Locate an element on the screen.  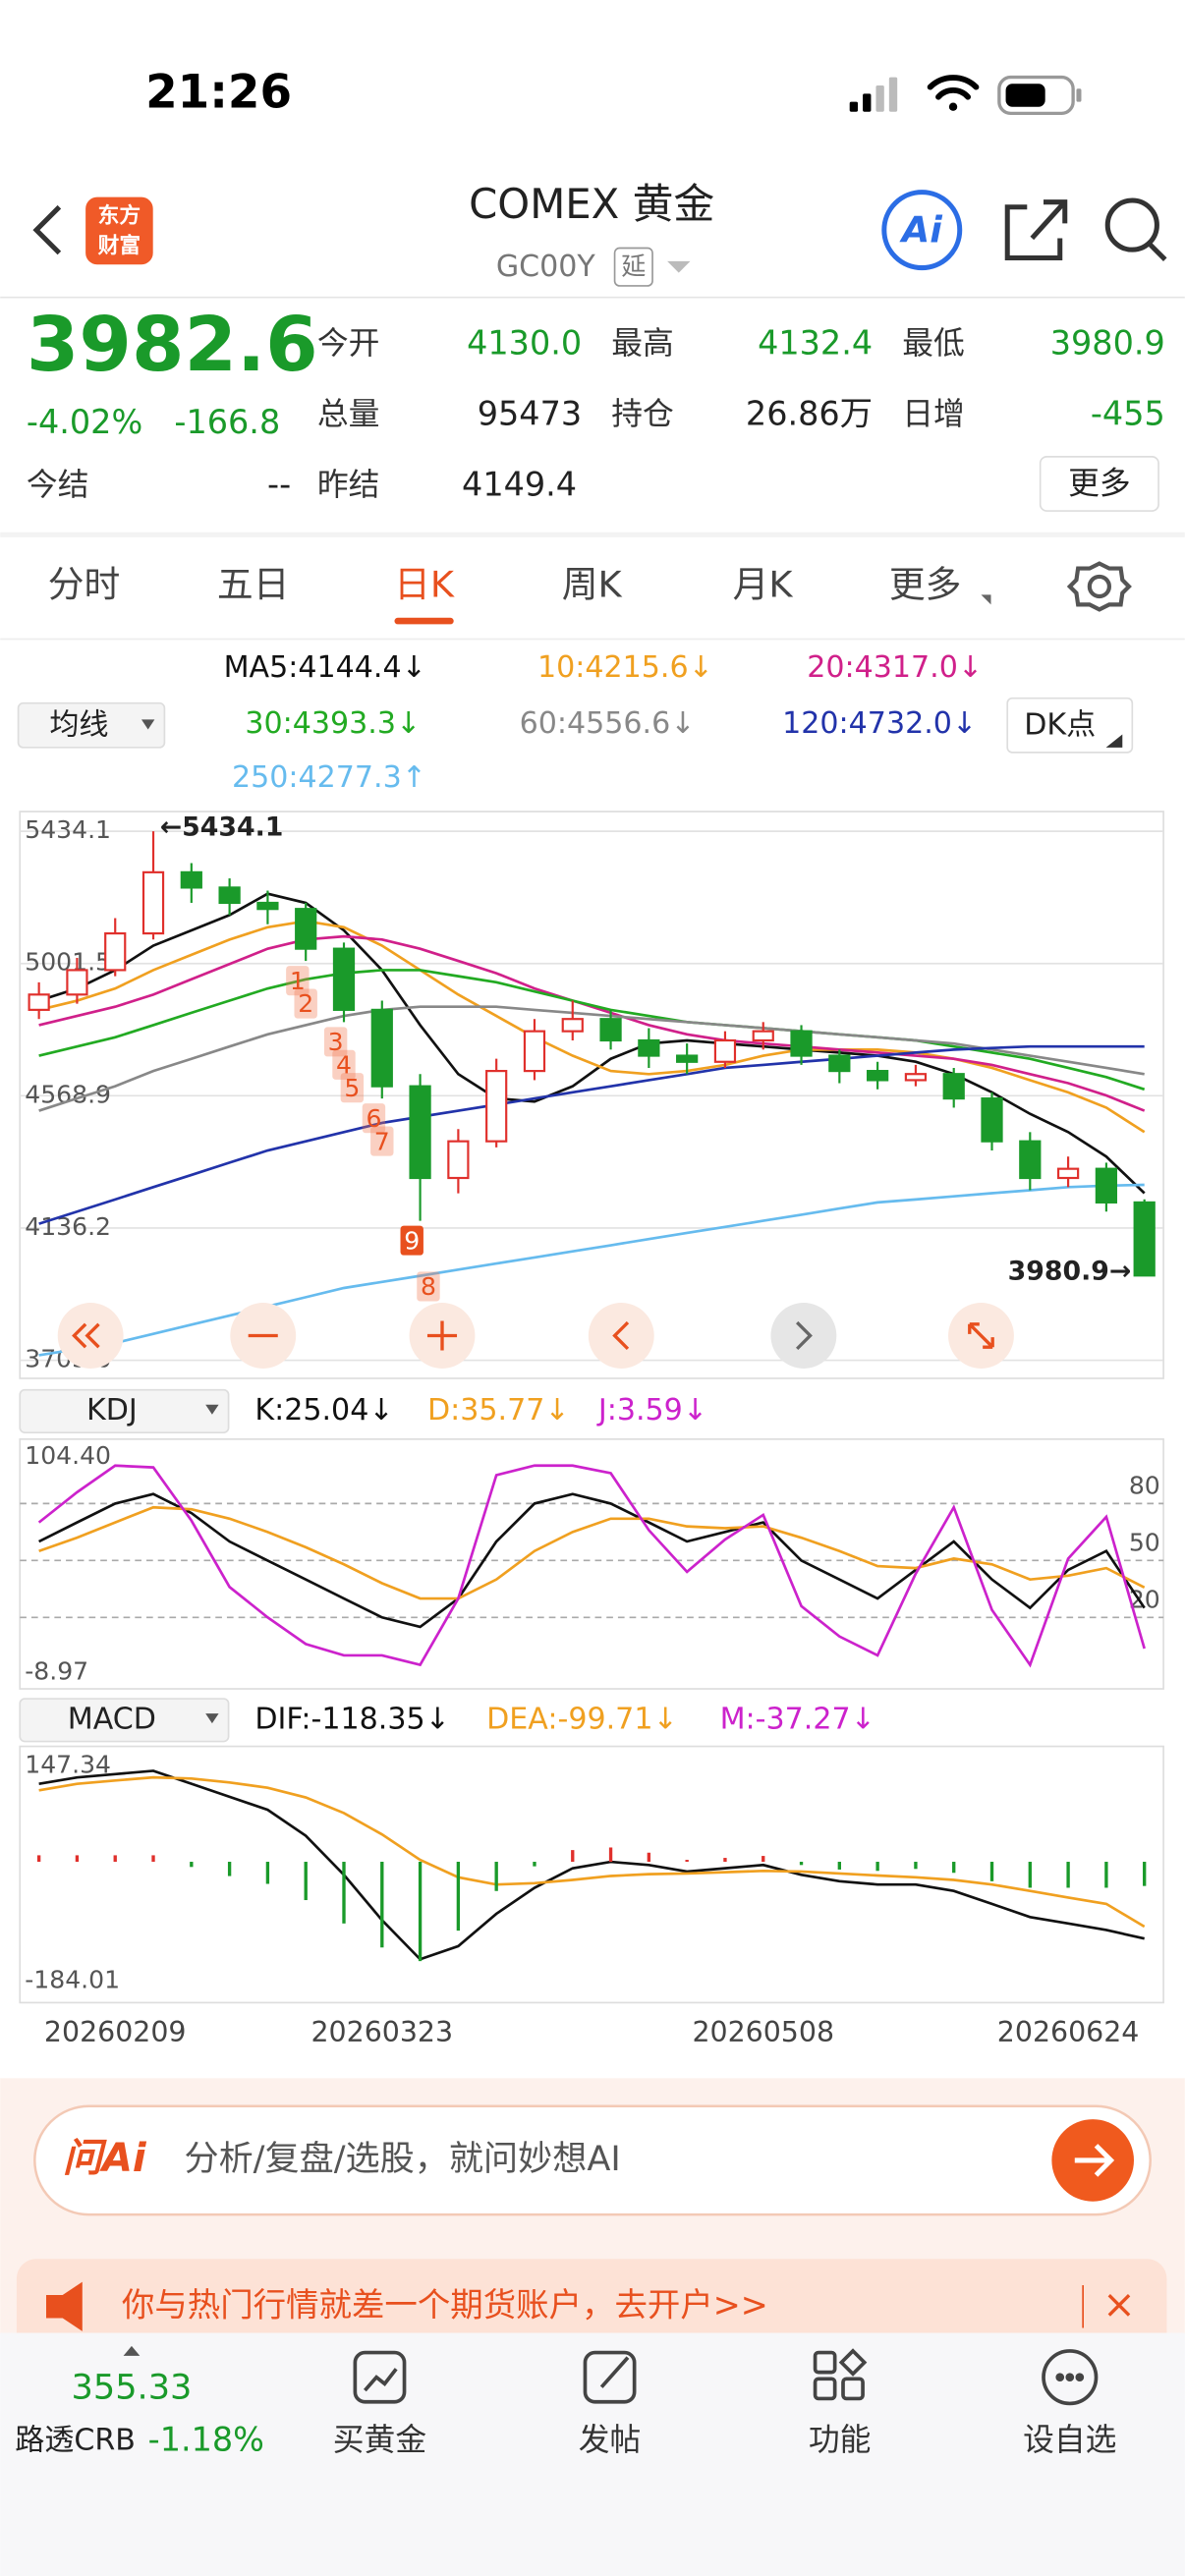
dk-button is located at coordinates (1070, 725).